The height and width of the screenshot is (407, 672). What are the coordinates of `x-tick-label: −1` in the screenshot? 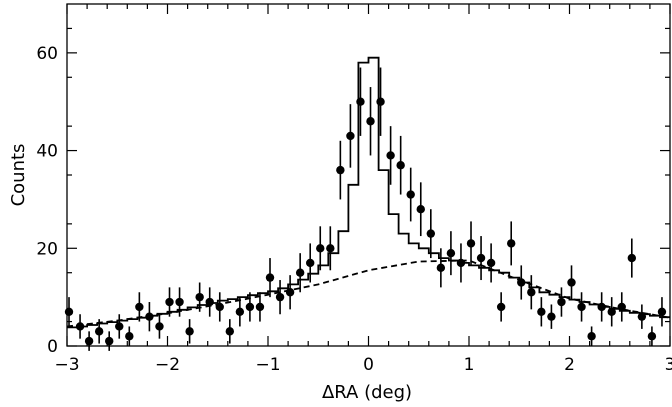 It's located at (267, 365).